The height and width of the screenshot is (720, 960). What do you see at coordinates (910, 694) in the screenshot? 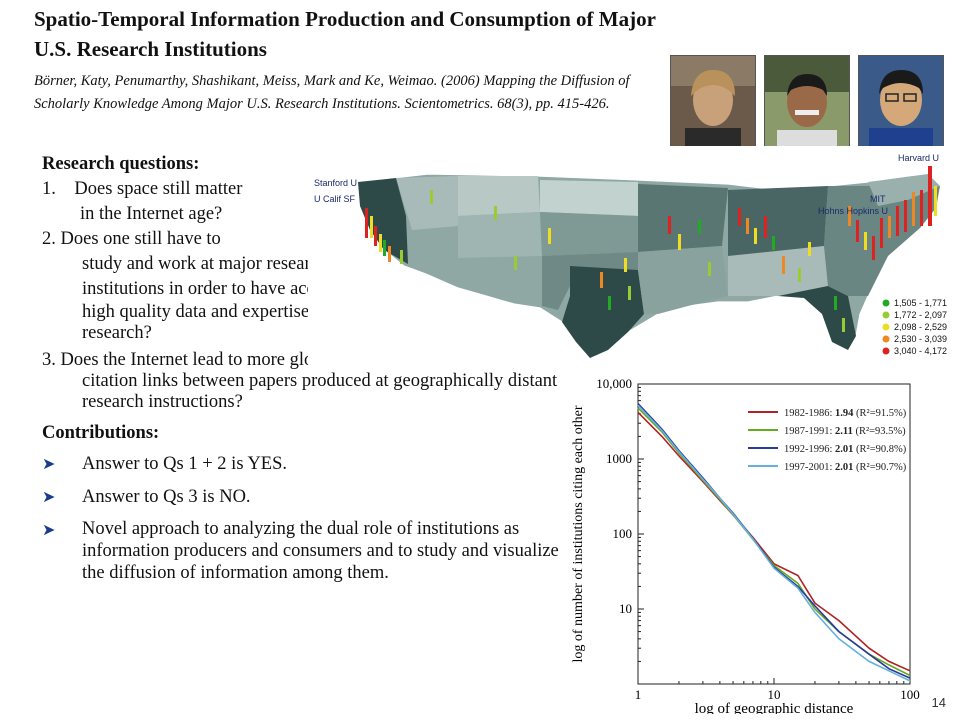
I see `x-tick-label: 100` at bounding box center [910, 694].